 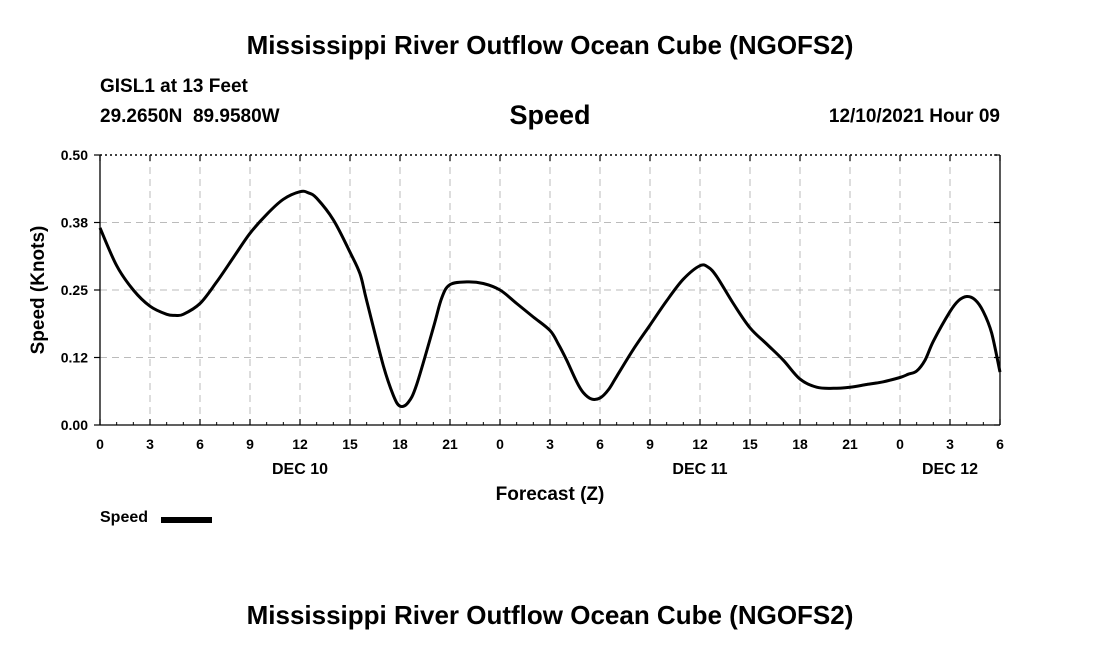 What do you see at coordinates (550, 115) in the screenshot?
I see `chart-title: Speed` at bounding box center [550, 115].